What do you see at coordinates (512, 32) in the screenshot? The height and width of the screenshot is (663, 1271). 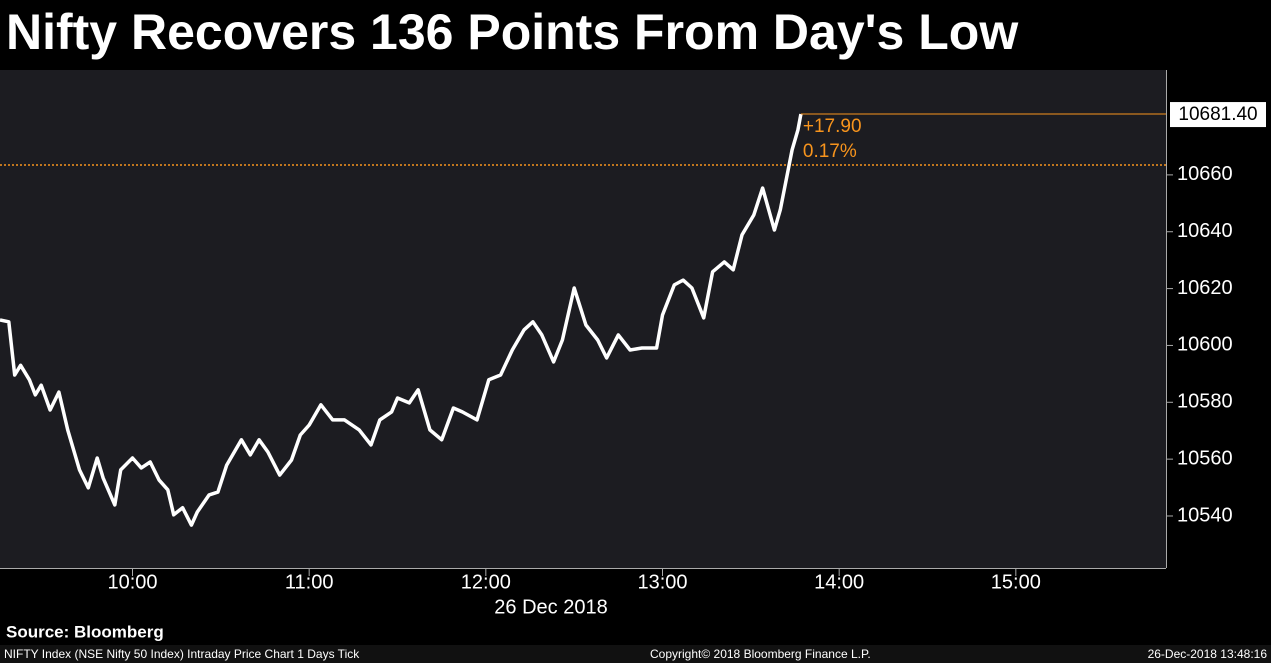 I see `chart-title: Nifty Recovers 136 Points From Day's Low` at bounding box center [512, 32].